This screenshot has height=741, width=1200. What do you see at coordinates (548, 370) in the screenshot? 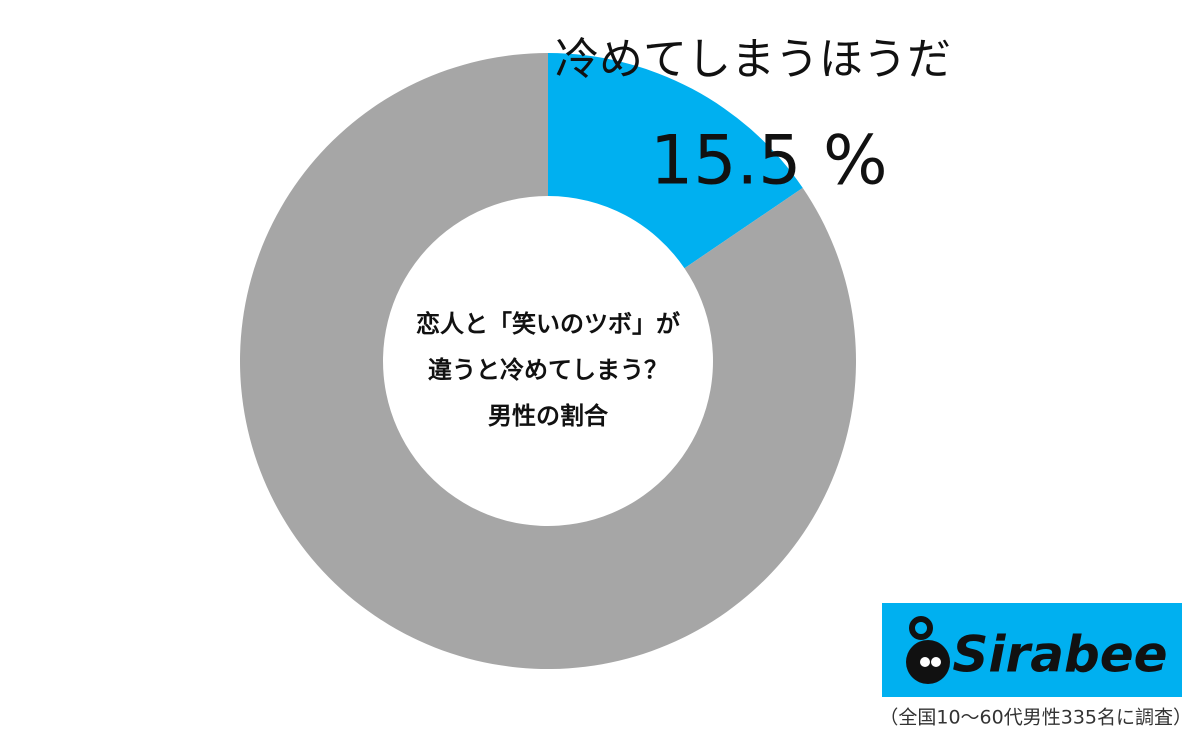
I see `center-title: 違うと冷めてしまう？` at bounding box center [548, 370].